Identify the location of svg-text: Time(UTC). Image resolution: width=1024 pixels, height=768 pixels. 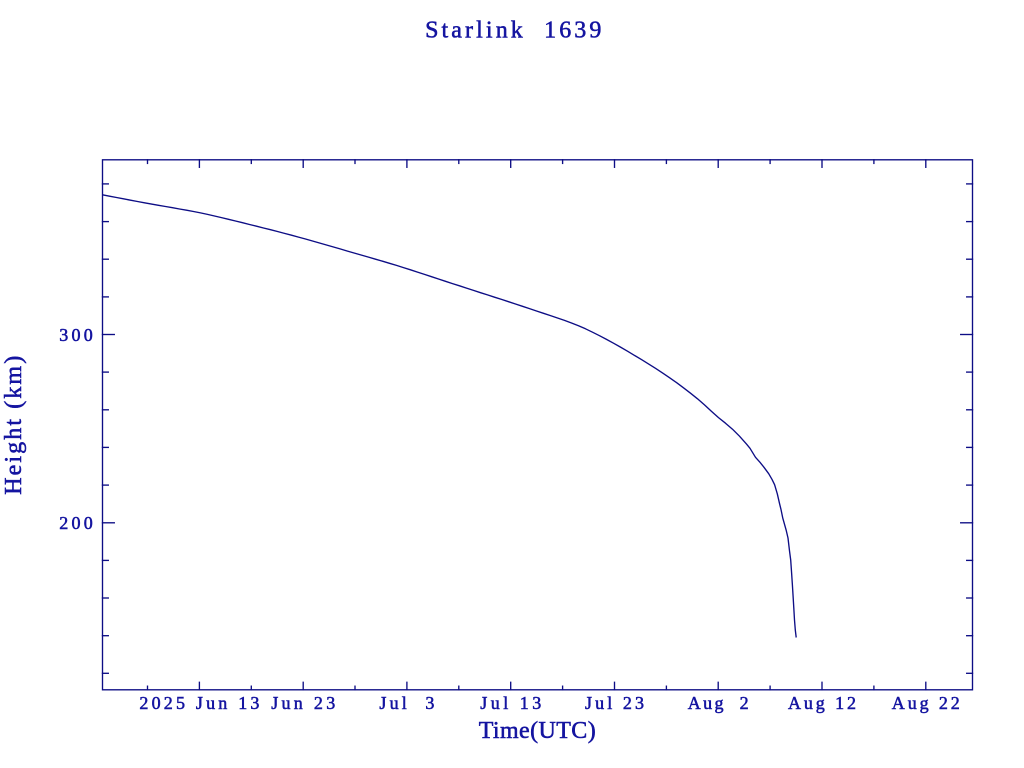
(537, 731).